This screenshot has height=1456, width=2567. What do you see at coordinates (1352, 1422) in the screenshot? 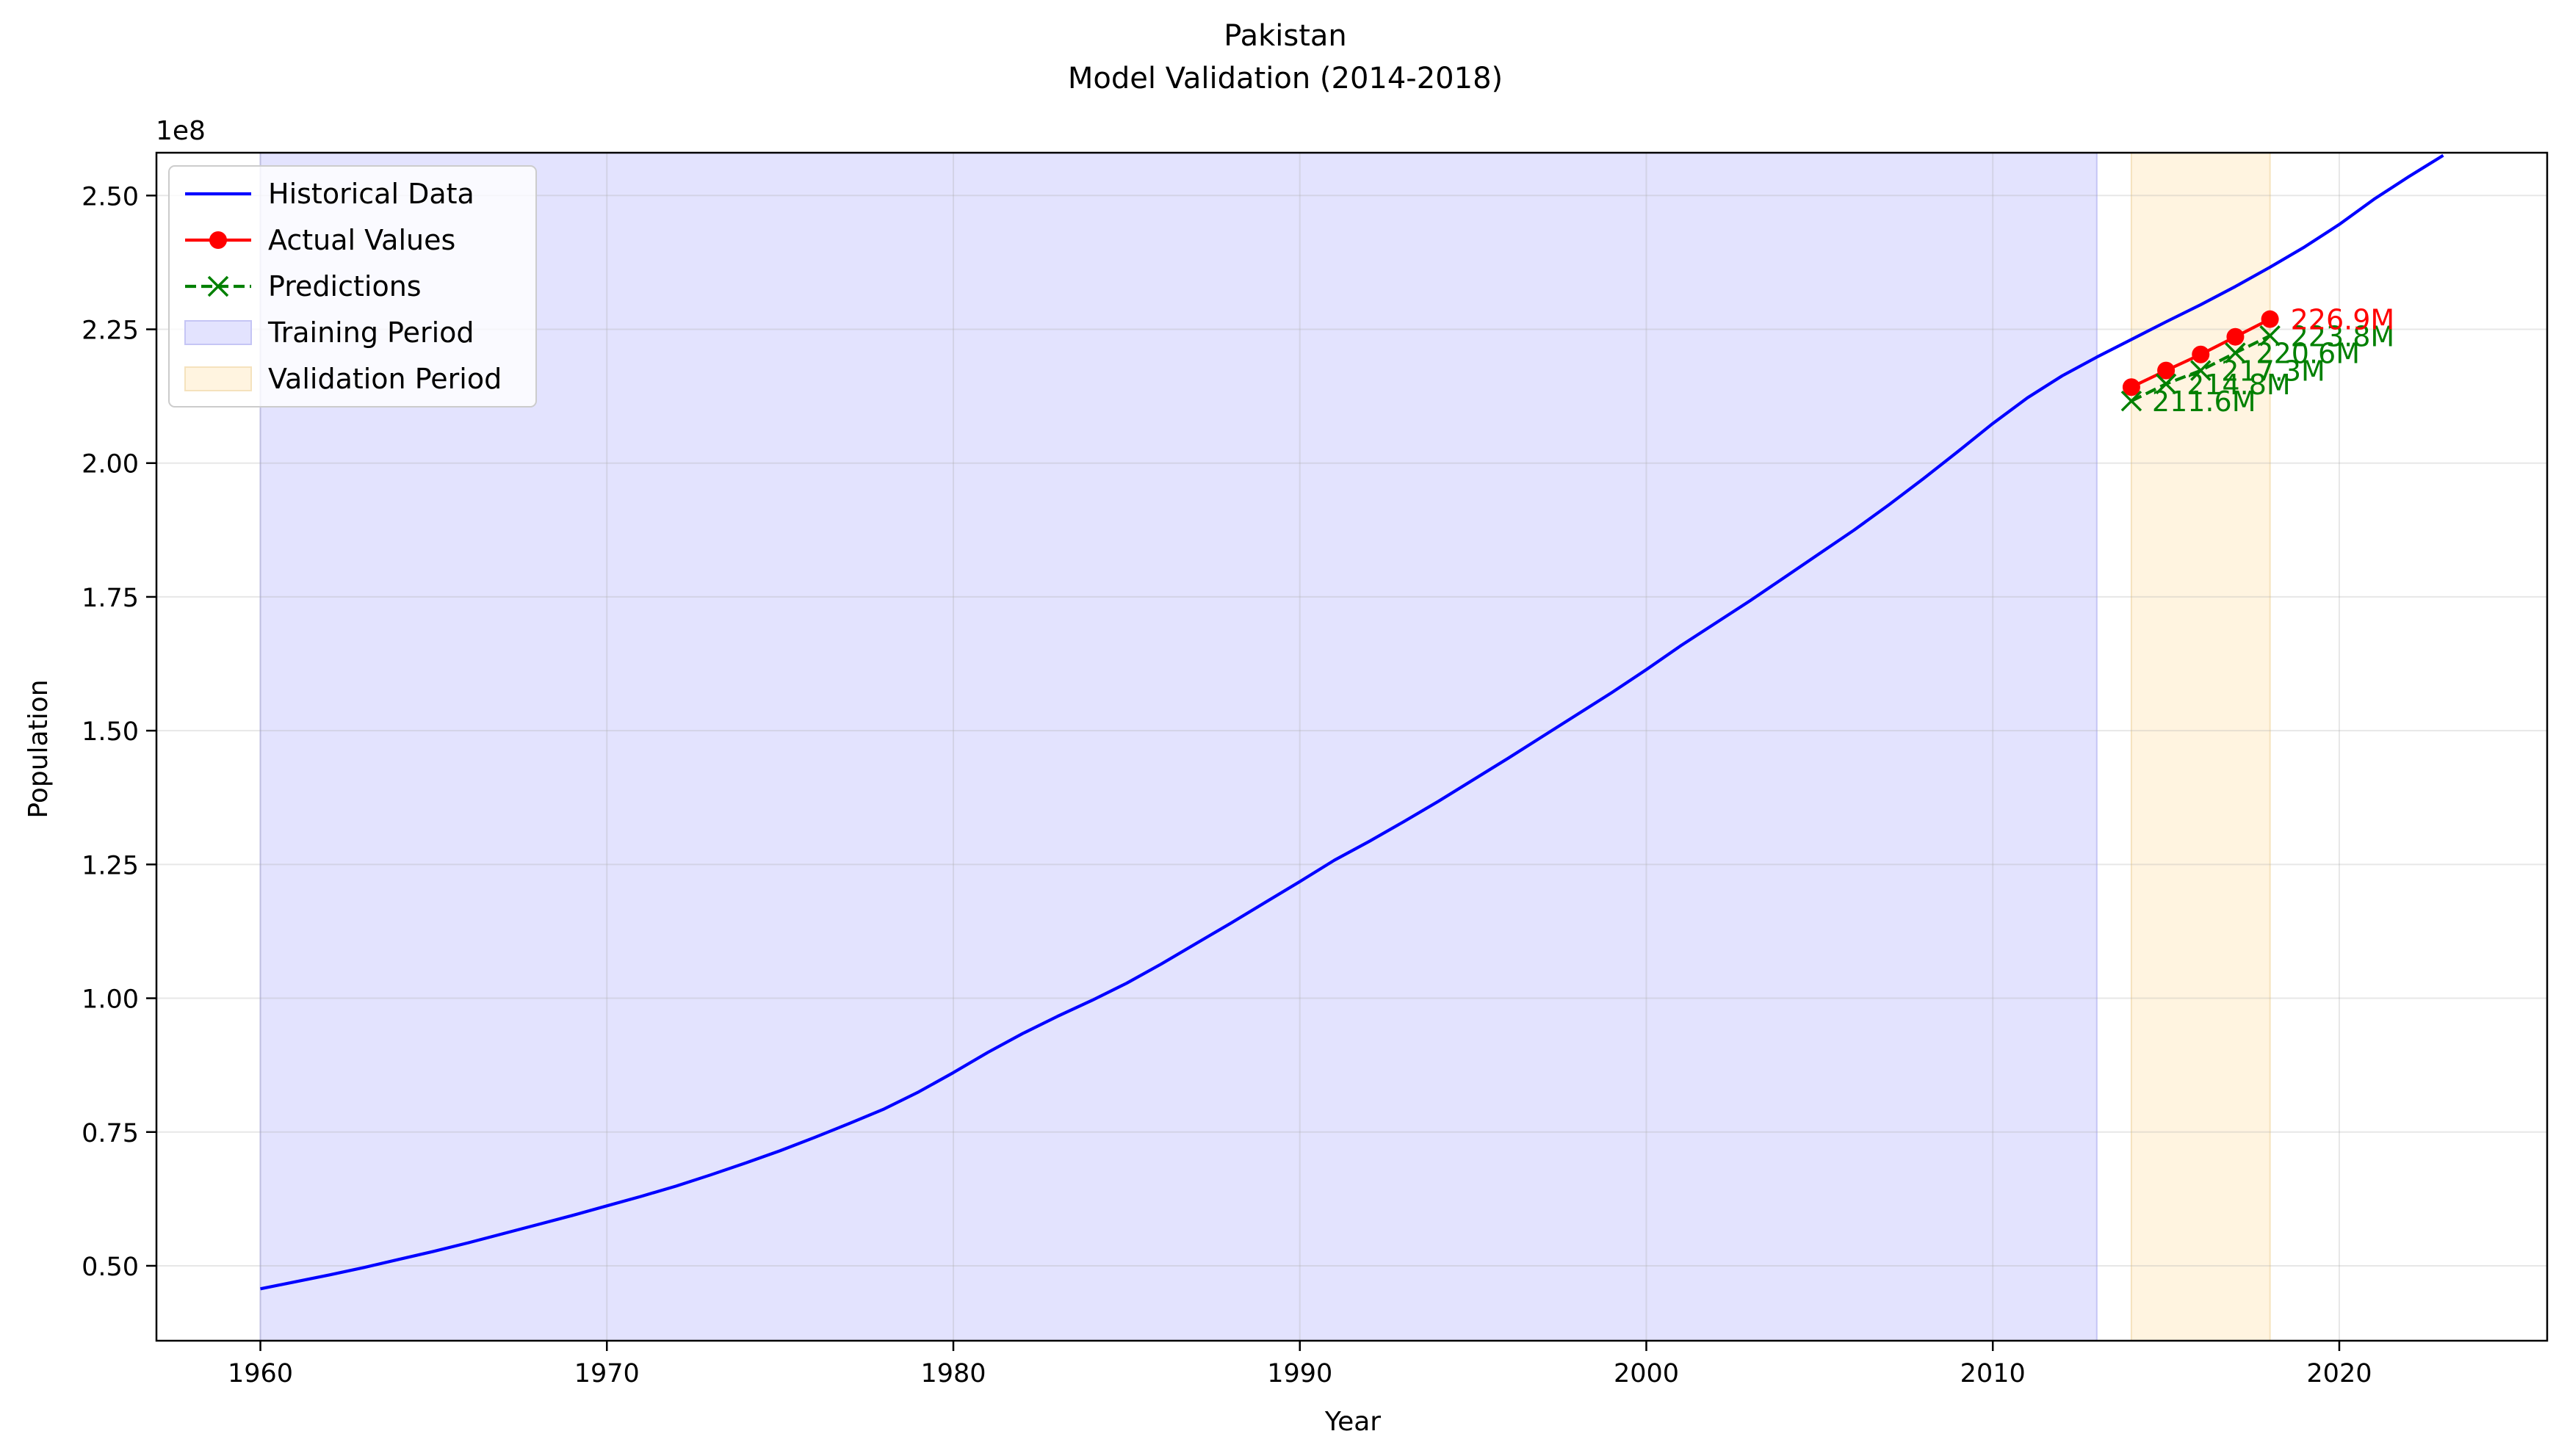
I see `x-axis-label: Year` at bounding box center [1352, 1422].